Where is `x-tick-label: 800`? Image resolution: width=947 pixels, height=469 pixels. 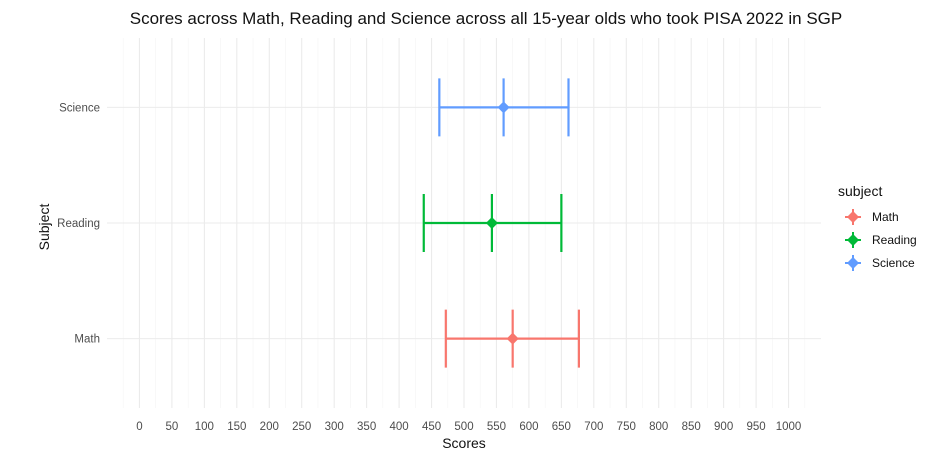
x-tick-label: 800 is located at coordinates (658, 427).